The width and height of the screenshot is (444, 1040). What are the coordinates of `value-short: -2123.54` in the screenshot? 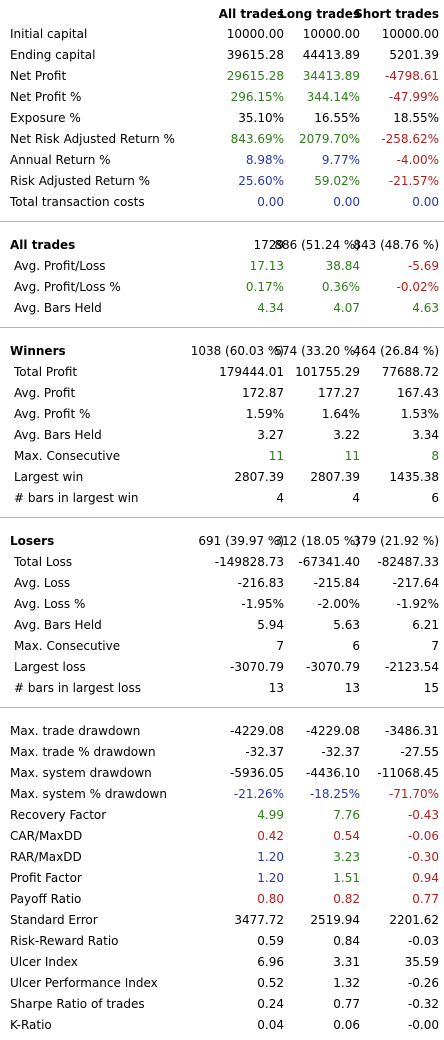 It's located at (412, 667).